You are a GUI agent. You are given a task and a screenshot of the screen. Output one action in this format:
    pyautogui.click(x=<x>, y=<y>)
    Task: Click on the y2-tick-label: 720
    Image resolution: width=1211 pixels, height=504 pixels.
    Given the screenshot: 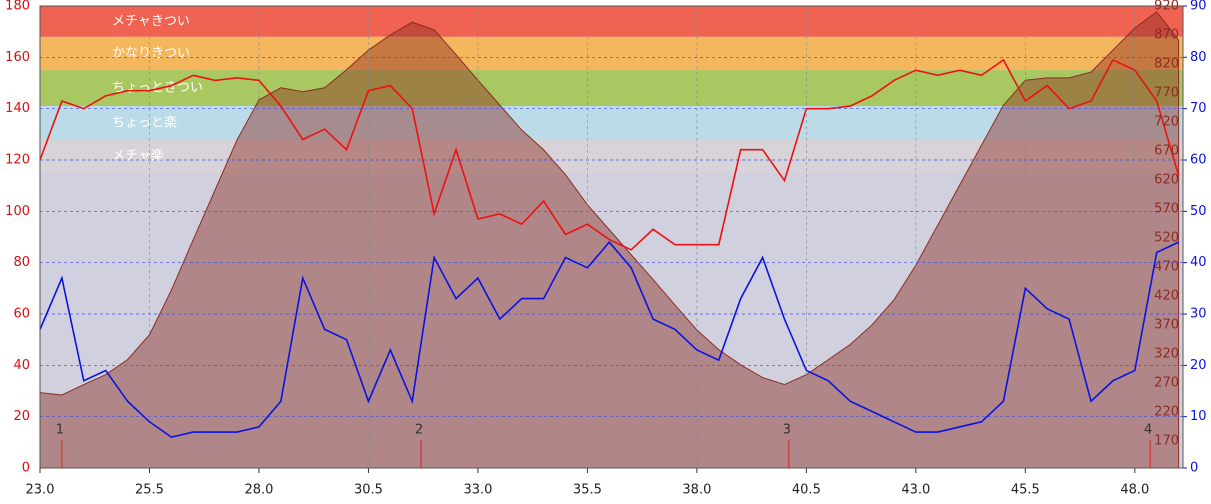 What is the action you would take?
    pyautogui.click(x=1166, y=121)
    